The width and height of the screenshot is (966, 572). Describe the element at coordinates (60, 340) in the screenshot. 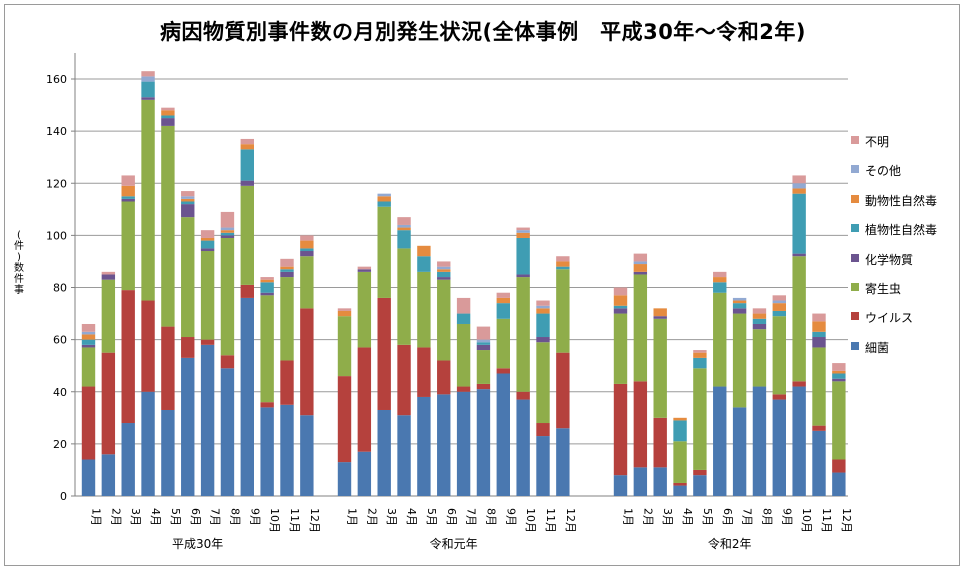

I see `y-tick-label: 60` at that location.